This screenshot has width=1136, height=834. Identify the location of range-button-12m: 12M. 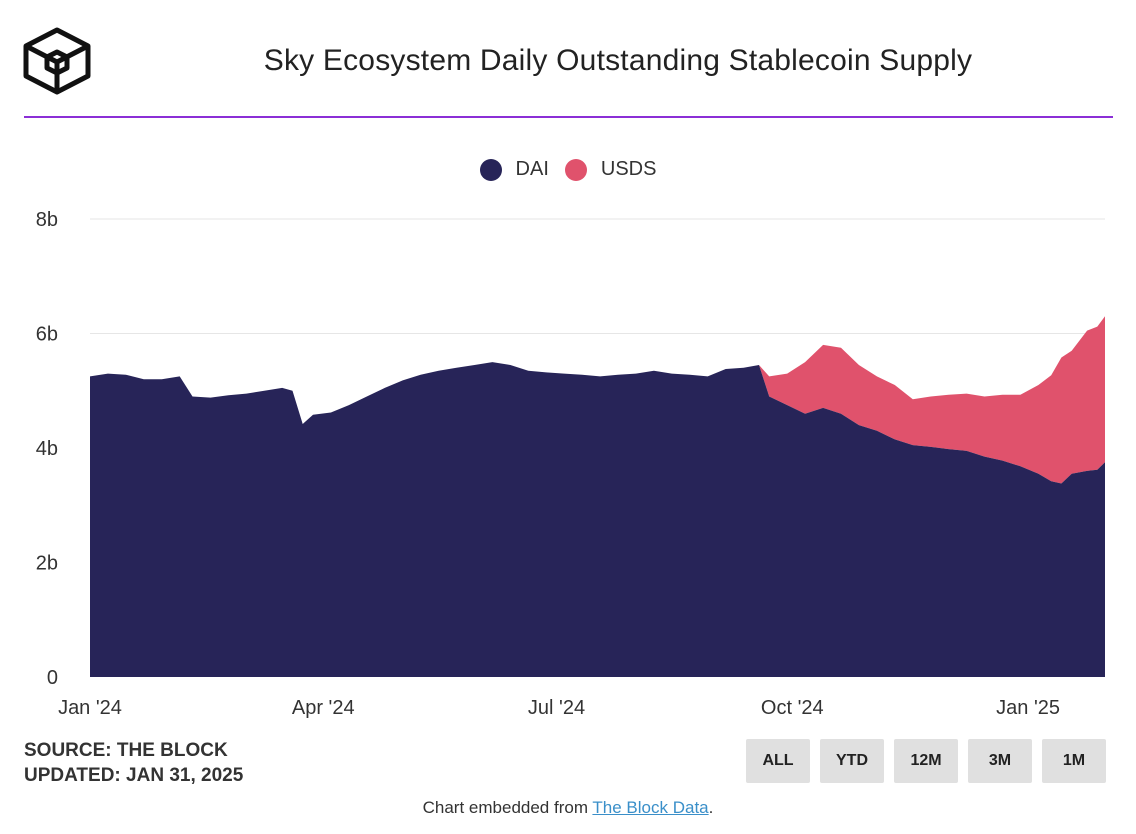
(926, 761).